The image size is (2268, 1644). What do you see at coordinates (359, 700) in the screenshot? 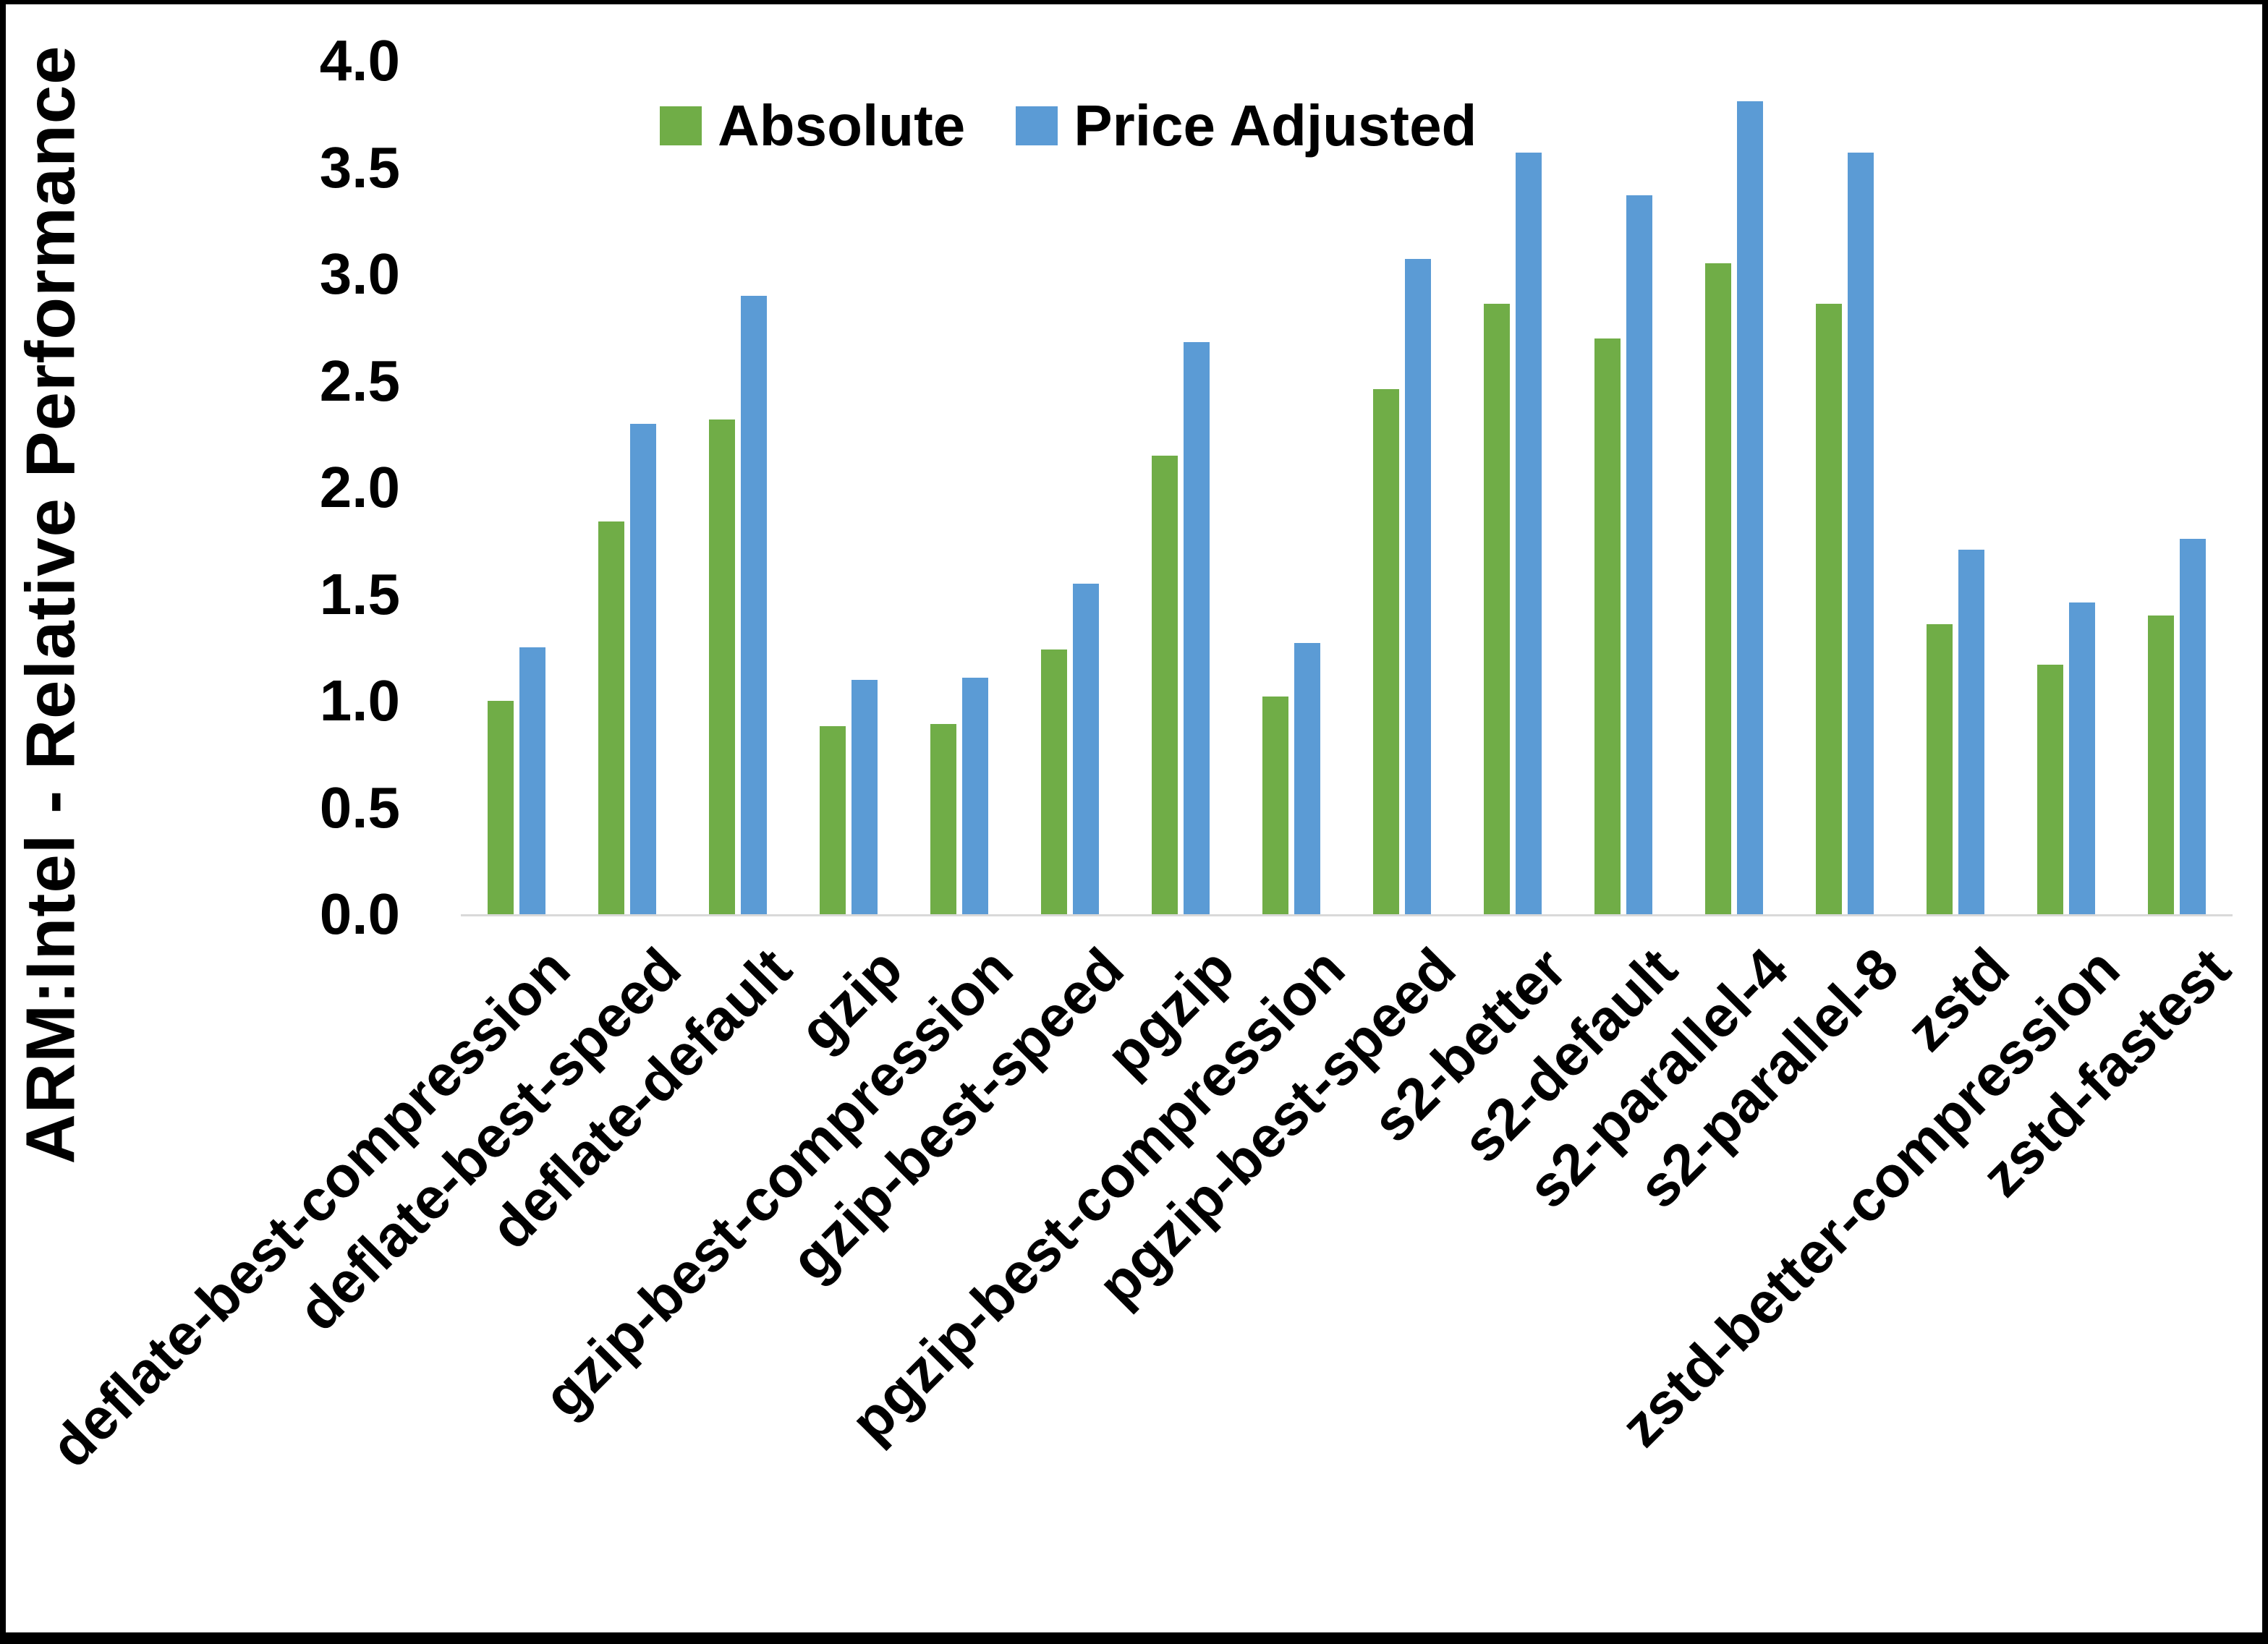
I see `y-tick-label: 1.0` at bounding box center [359, 700].